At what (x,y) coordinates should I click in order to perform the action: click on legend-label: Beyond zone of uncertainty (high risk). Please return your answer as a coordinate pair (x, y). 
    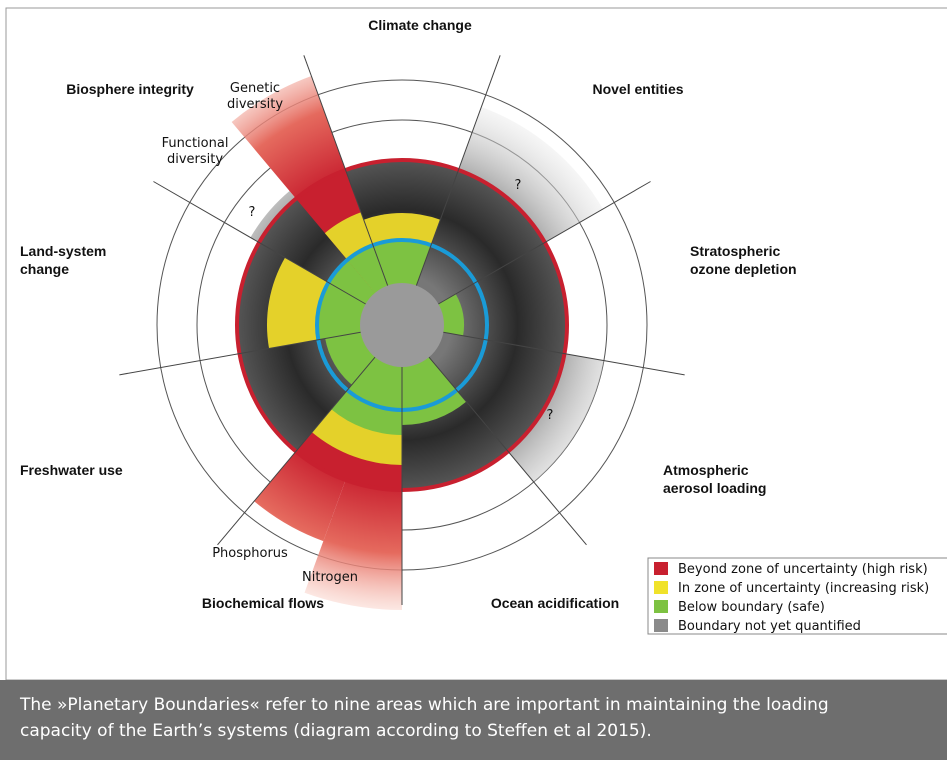
    Looking at the image, I should click on (803, 569).